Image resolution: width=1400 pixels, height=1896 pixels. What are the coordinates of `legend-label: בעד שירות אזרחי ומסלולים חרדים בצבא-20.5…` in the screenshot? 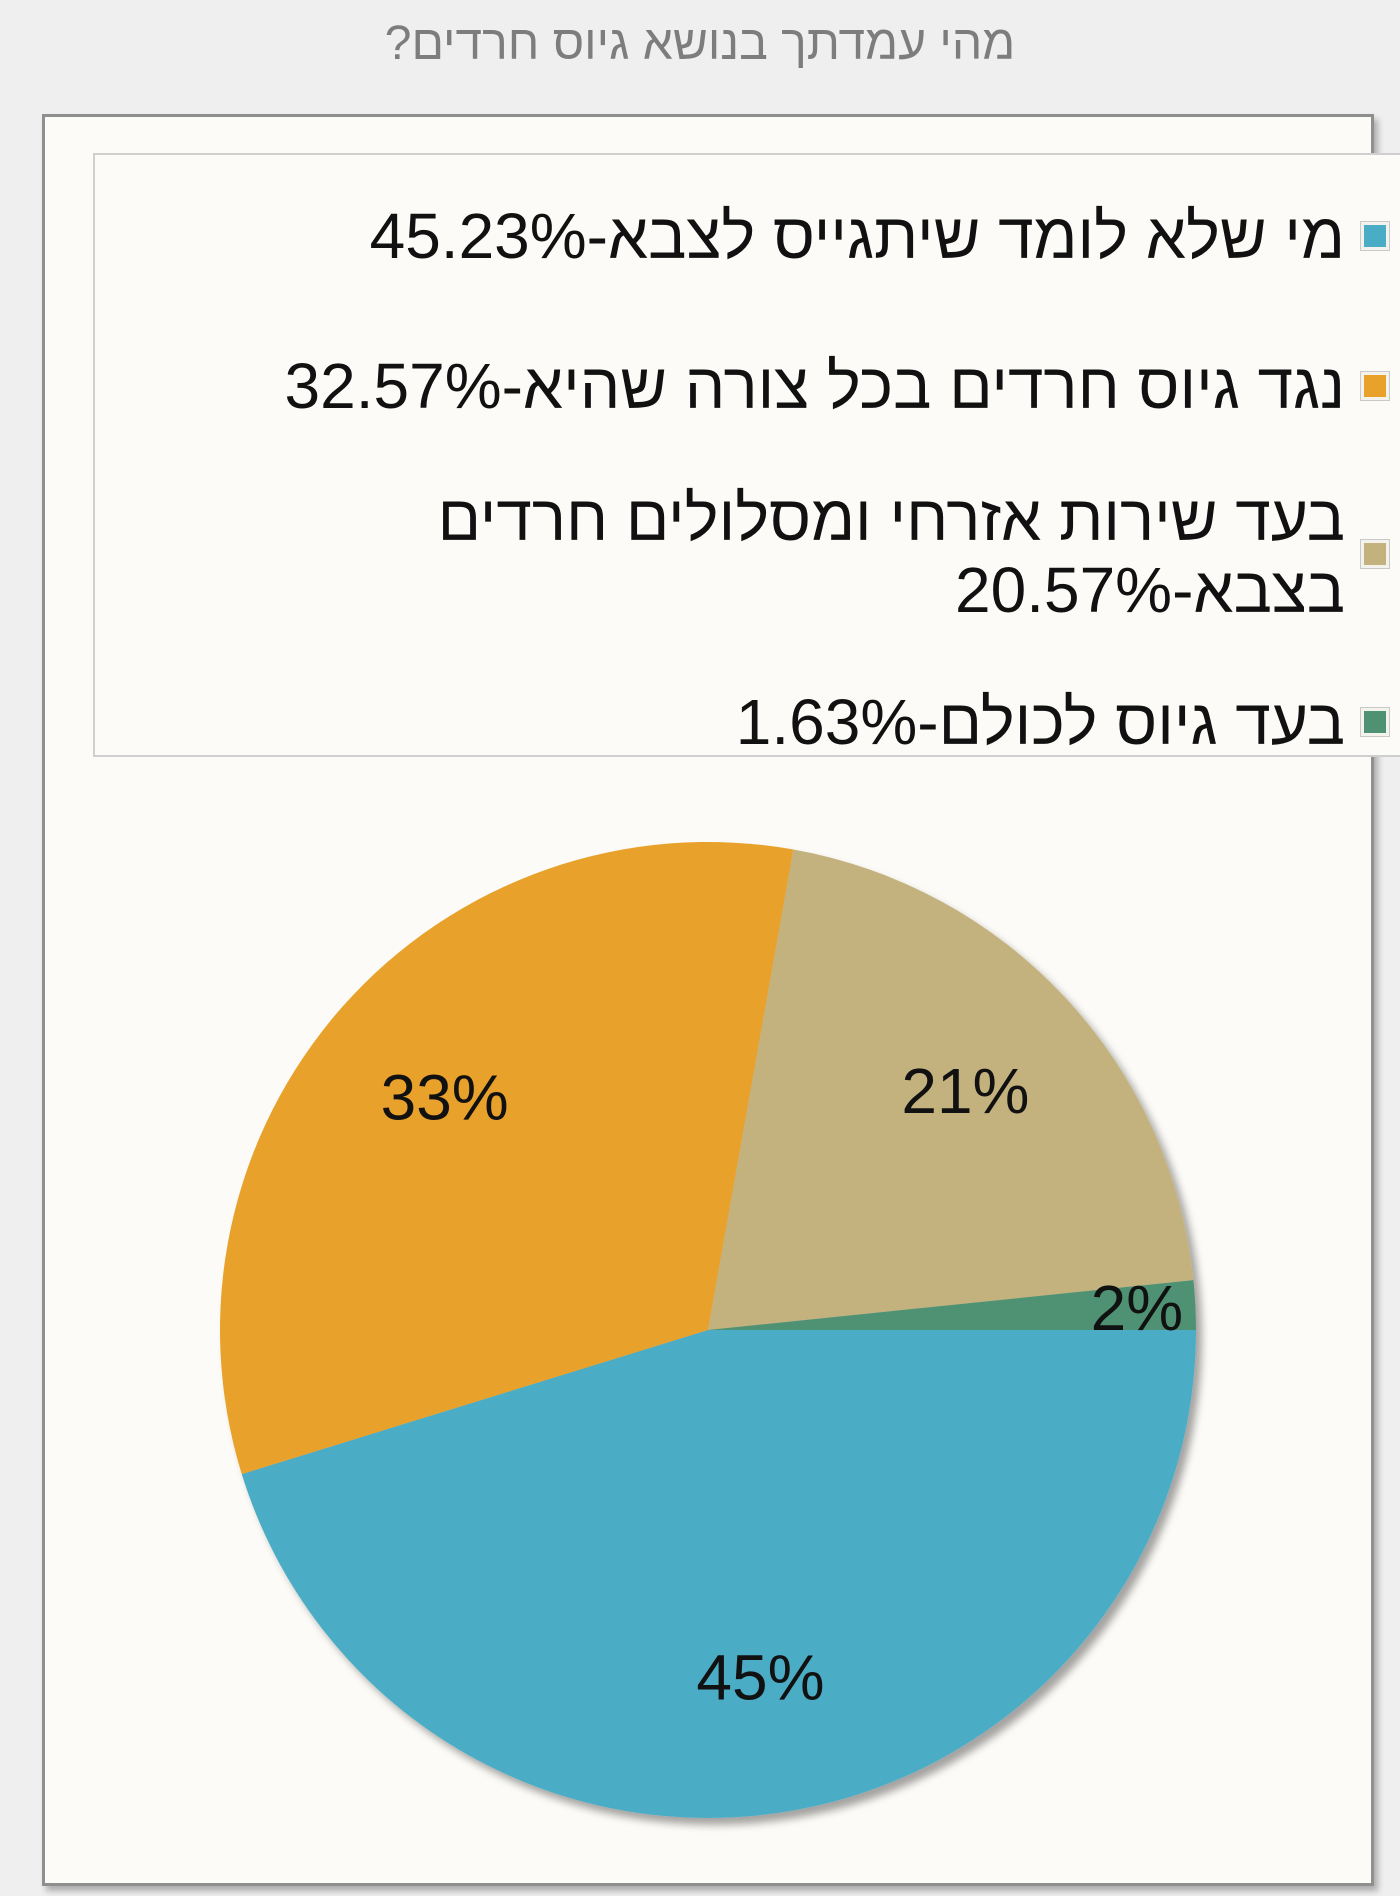 It's located at (891, 554).